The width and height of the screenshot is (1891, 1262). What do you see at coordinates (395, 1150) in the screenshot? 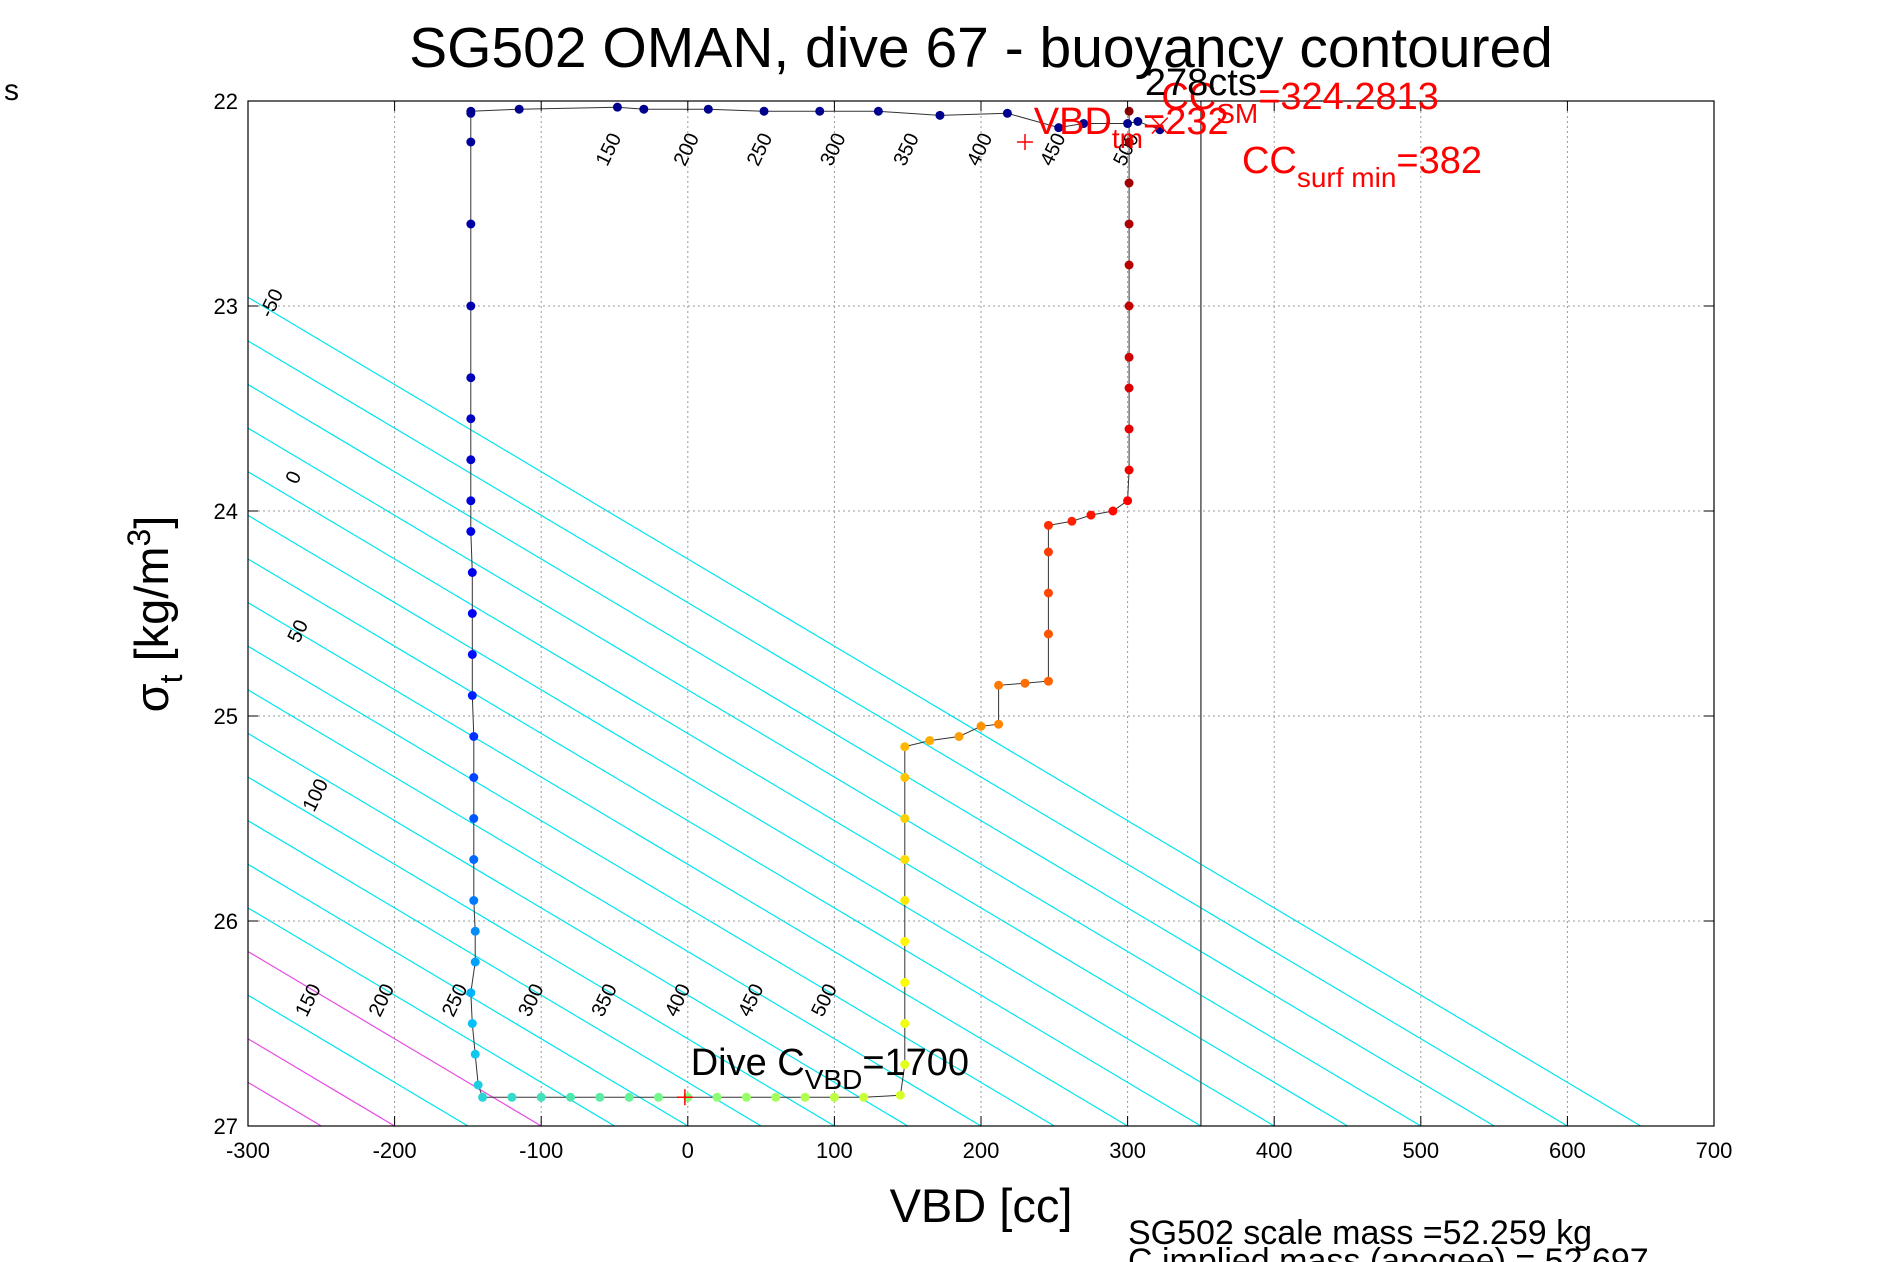
I see `x-tick-label: -200` at bounding box center [395, 1150].